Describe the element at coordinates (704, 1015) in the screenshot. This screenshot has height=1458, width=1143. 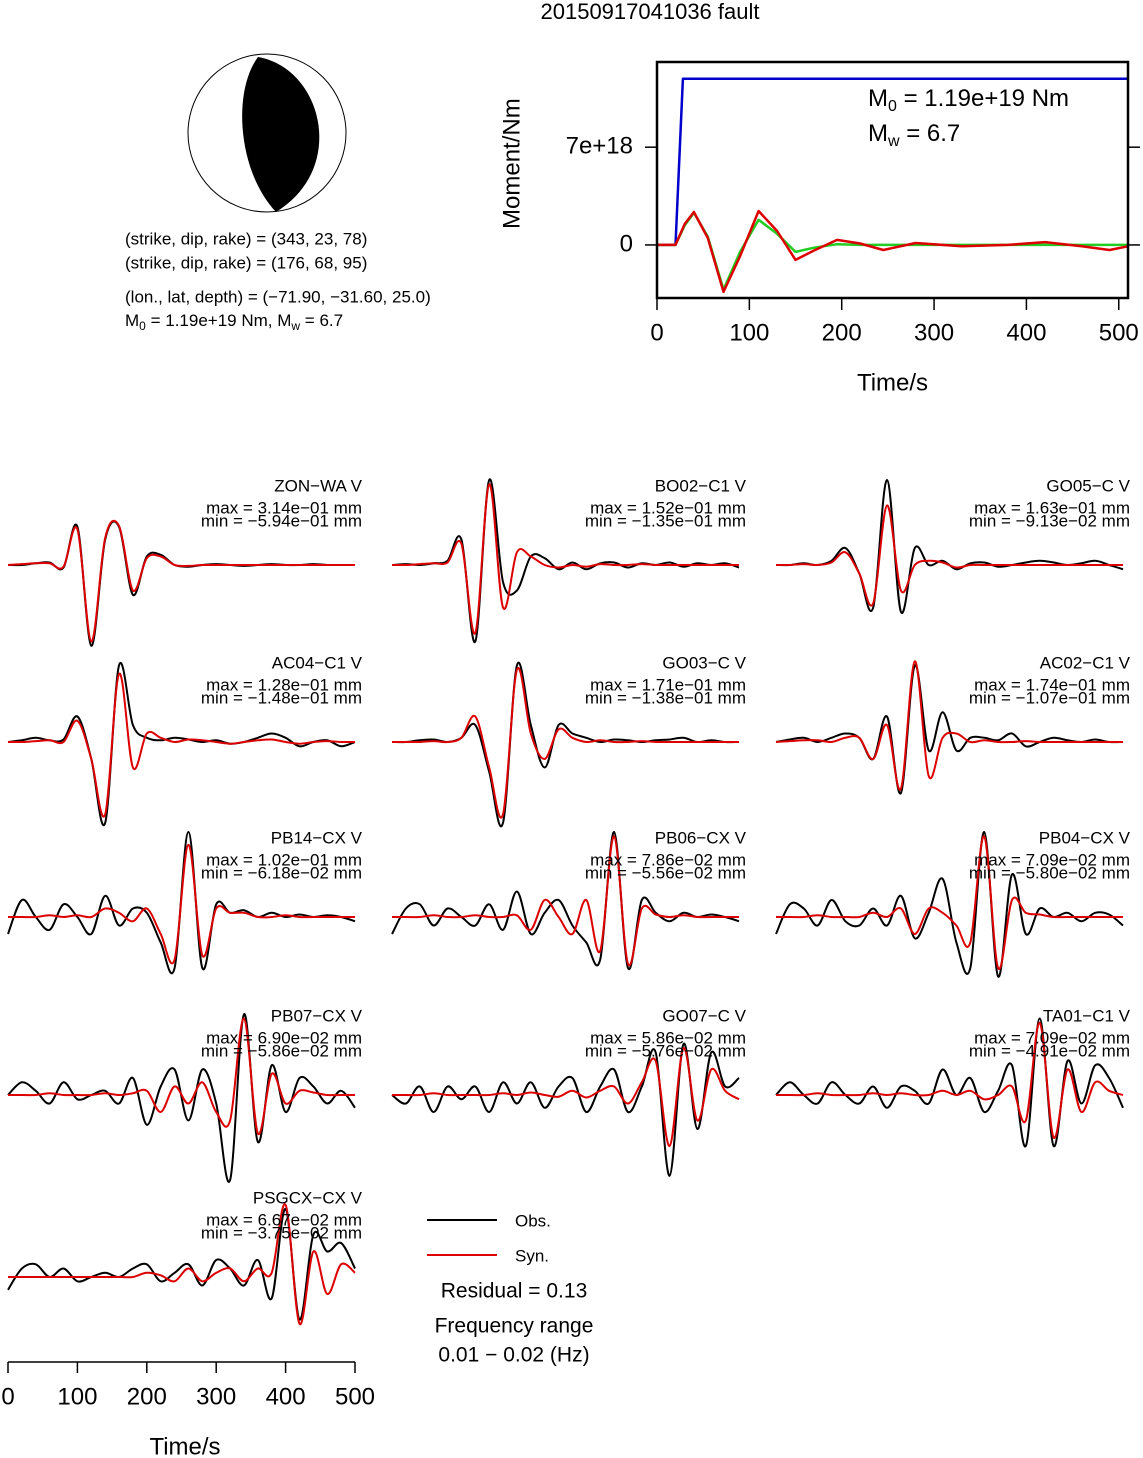
I see `station-name: GO07−C V` at that location.